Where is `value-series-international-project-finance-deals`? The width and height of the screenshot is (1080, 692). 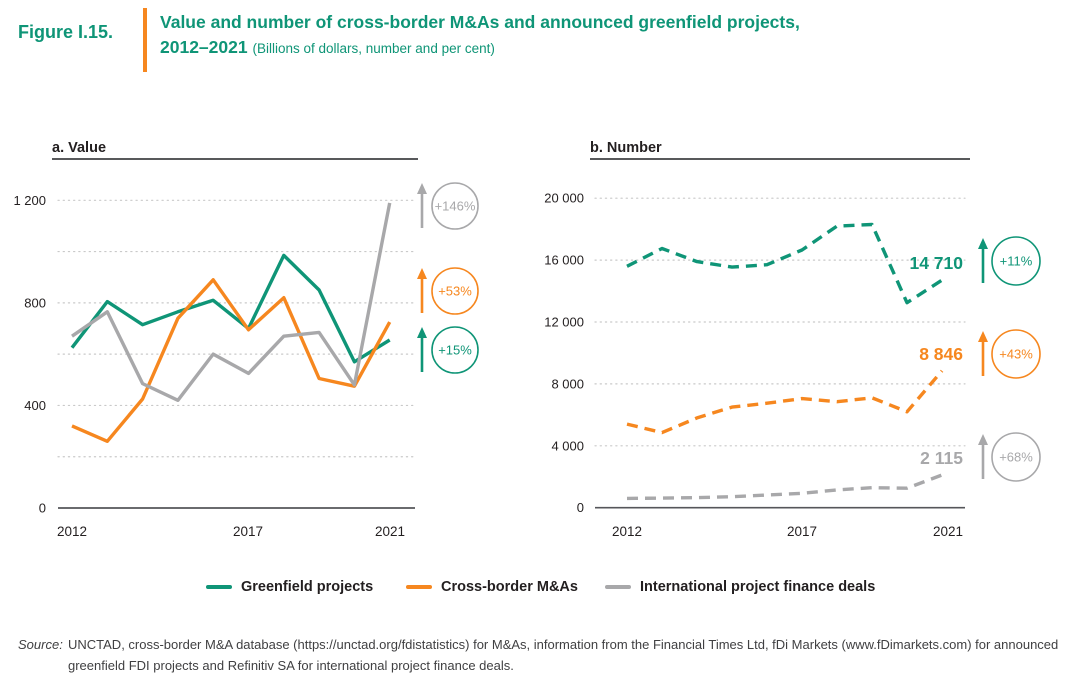 value-series-international-project-finance-deals is located at coordinates (231, 302).